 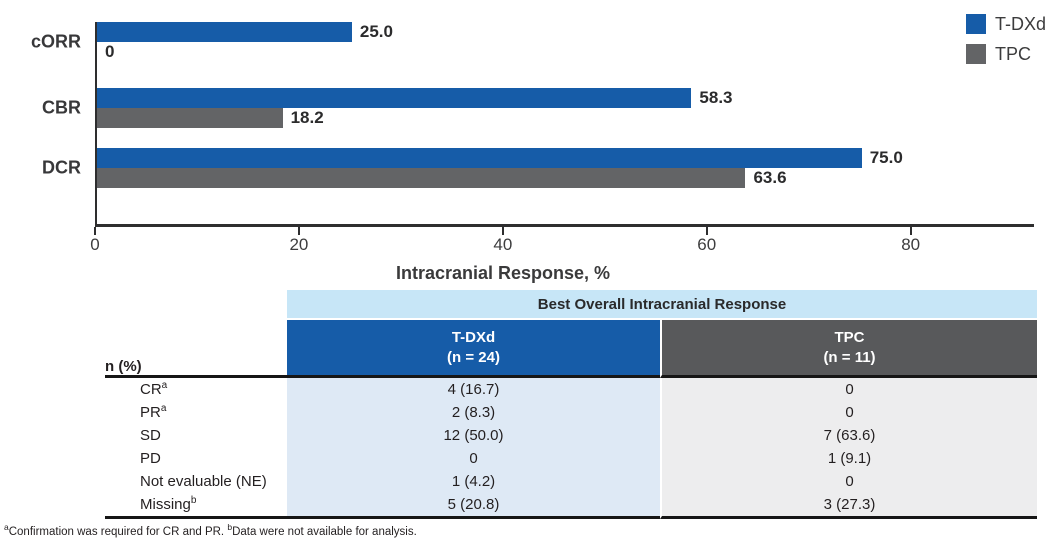 What do you see at coordinates (473, 506) in the screenshot?
I see `cell-tdxd: 5 (20.8)` at bounding box center [473, 506].